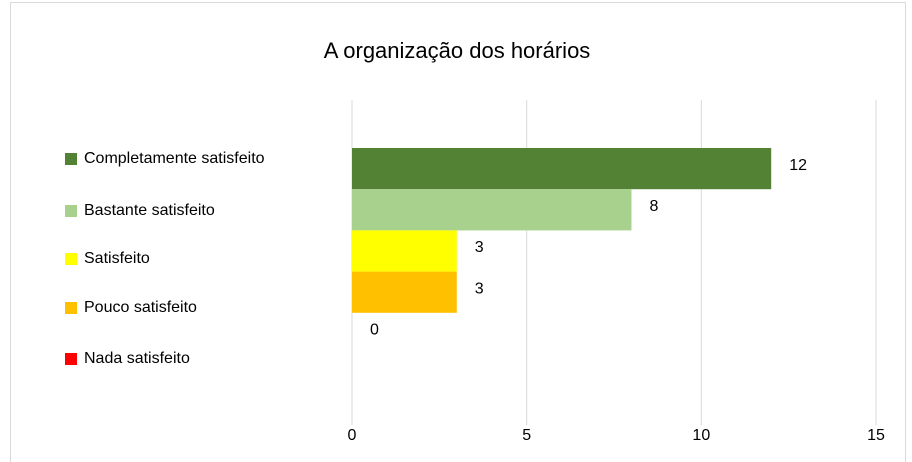  I want to click on legend-label: Pouco satisfeito, so click(140, 307).